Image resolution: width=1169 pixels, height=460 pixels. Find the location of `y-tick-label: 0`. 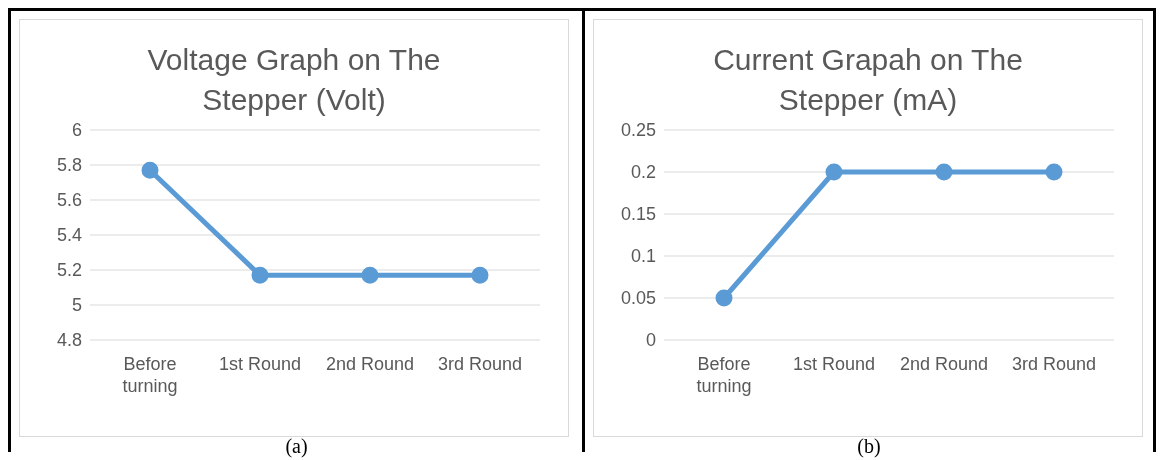

y-tick-label: 0 is located at coordinates (650, 340).